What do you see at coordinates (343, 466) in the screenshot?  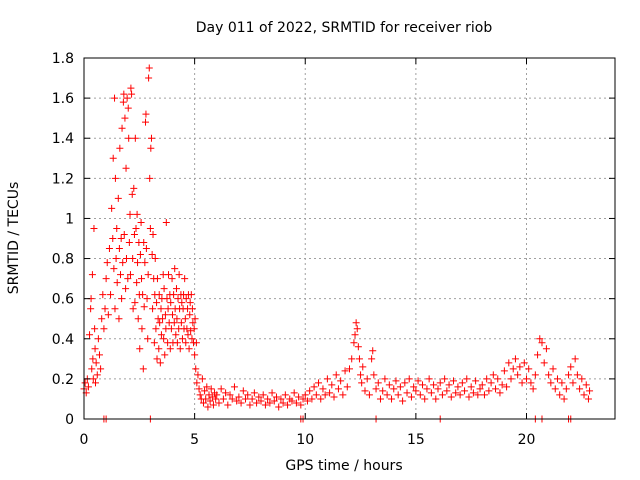 I see `x-axis-label: GPS time / hours` at bounding box center [343, 466].